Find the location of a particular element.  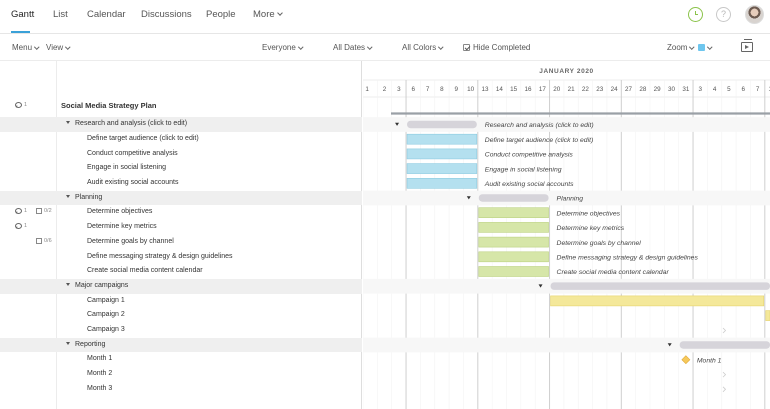

hide-completed-toggle: Hide Completed is located at coordinates (496, 47).